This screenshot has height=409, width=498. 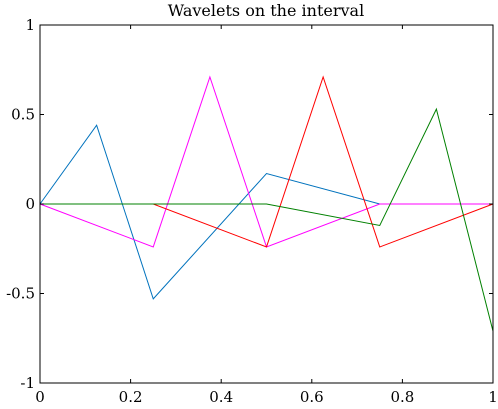 What do you see at coordinates (23, 115) in the screenshot?
I see `y-tick-label: 0.5` at bounding box center [23, 115].